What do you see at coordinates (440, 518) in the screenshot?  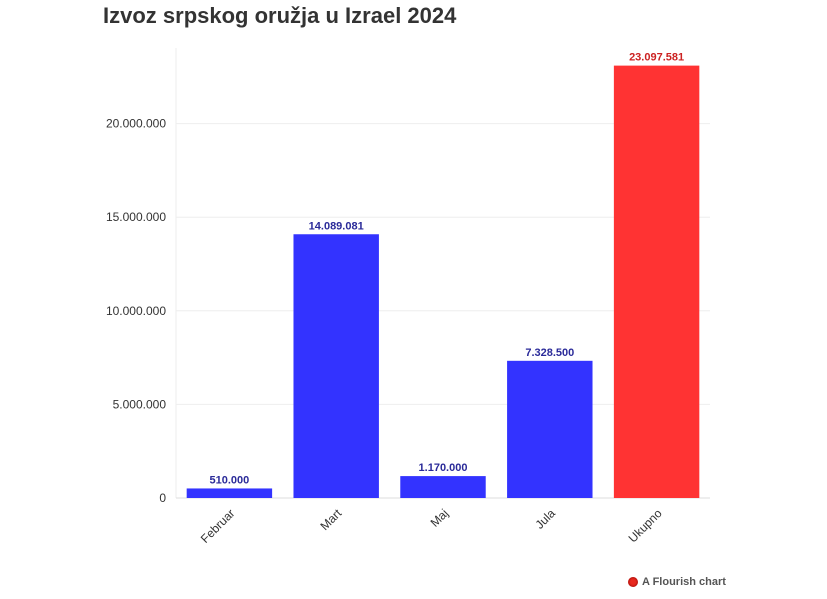 I see `x-tick-label: Maj` at bounding box center [440, 518].